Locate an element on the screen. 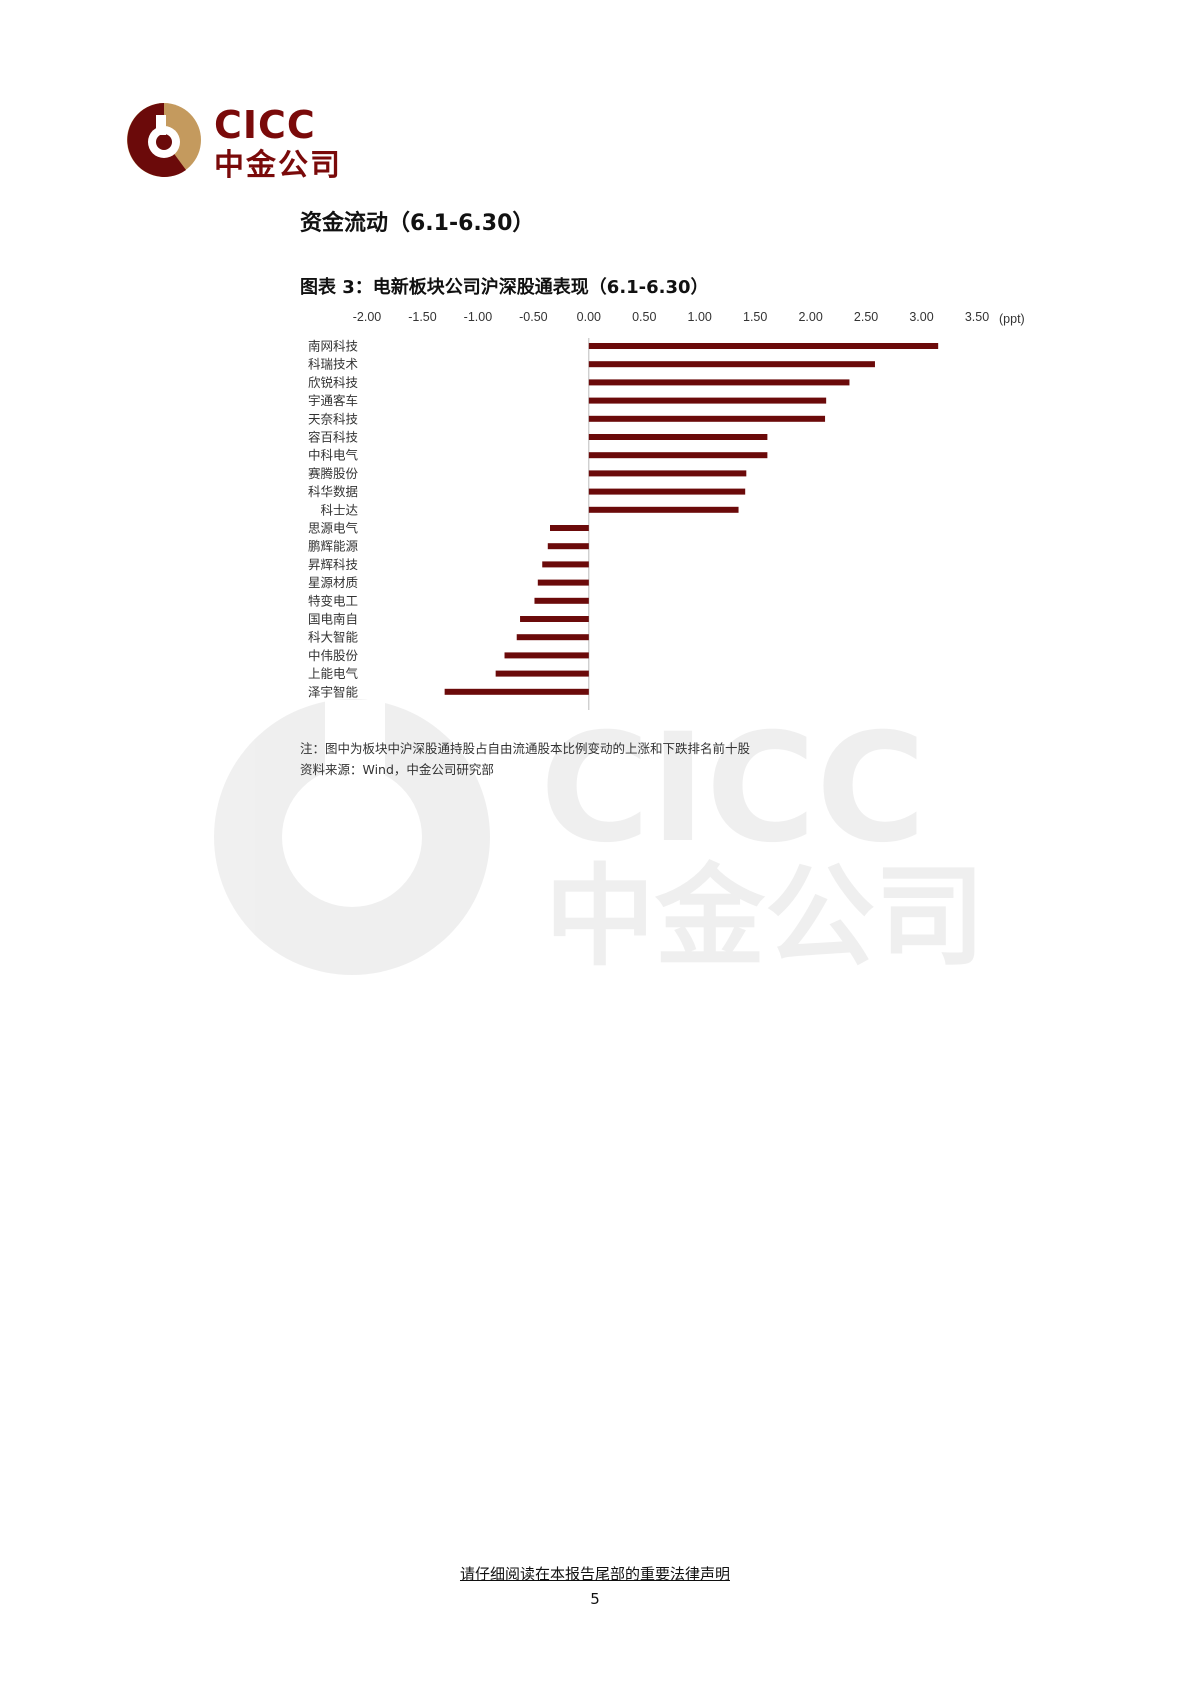 The width and height of the screenshot is (1190, 1685). y-category-label: 昇辉科技 is located at coordinates (333, 564).